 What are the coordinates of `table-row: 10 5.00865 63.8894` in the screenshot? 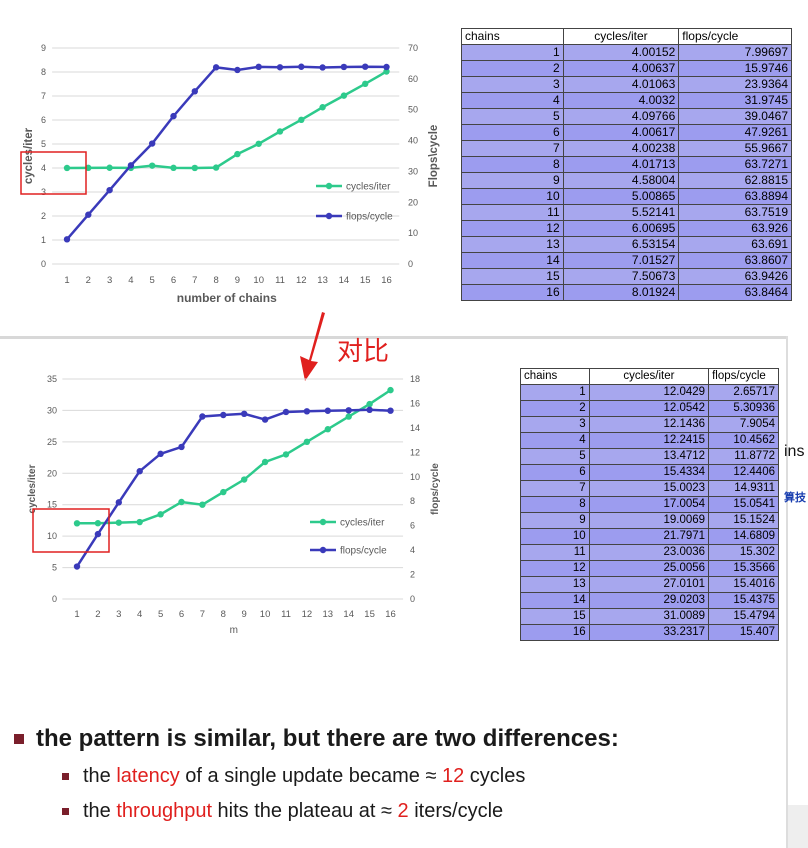 It's located at (626, 196).